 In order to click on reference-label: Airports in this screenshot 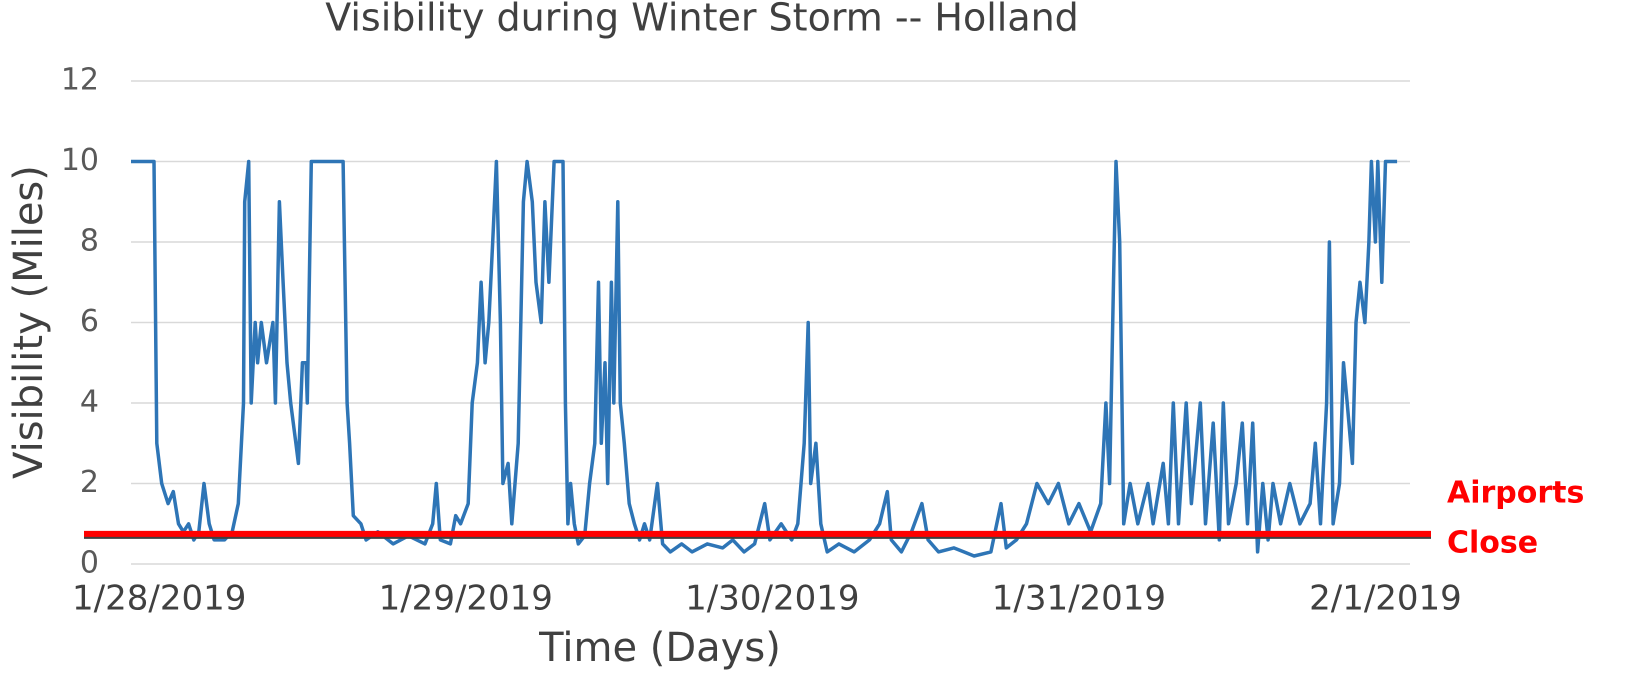, I will do `click(1515, 493)`.